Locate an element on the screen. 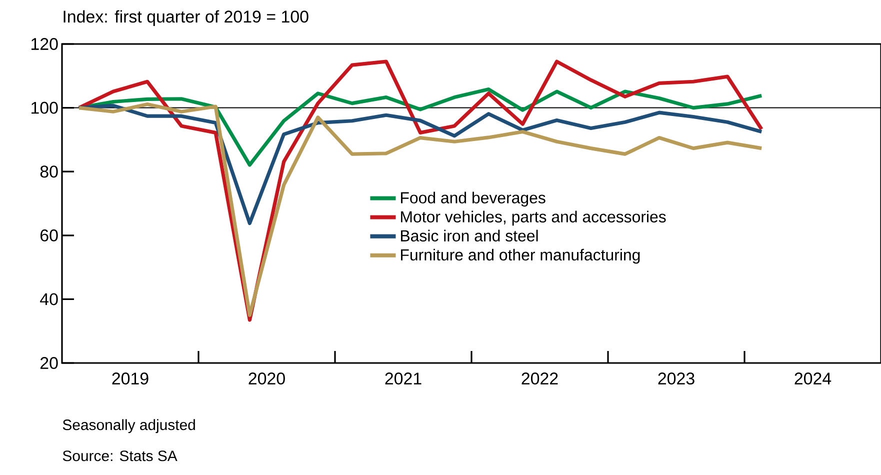 Image resolution: width=881 pixels, height=475 pixels. x-tick-label: 2020 is located at coordinates (266, 378).